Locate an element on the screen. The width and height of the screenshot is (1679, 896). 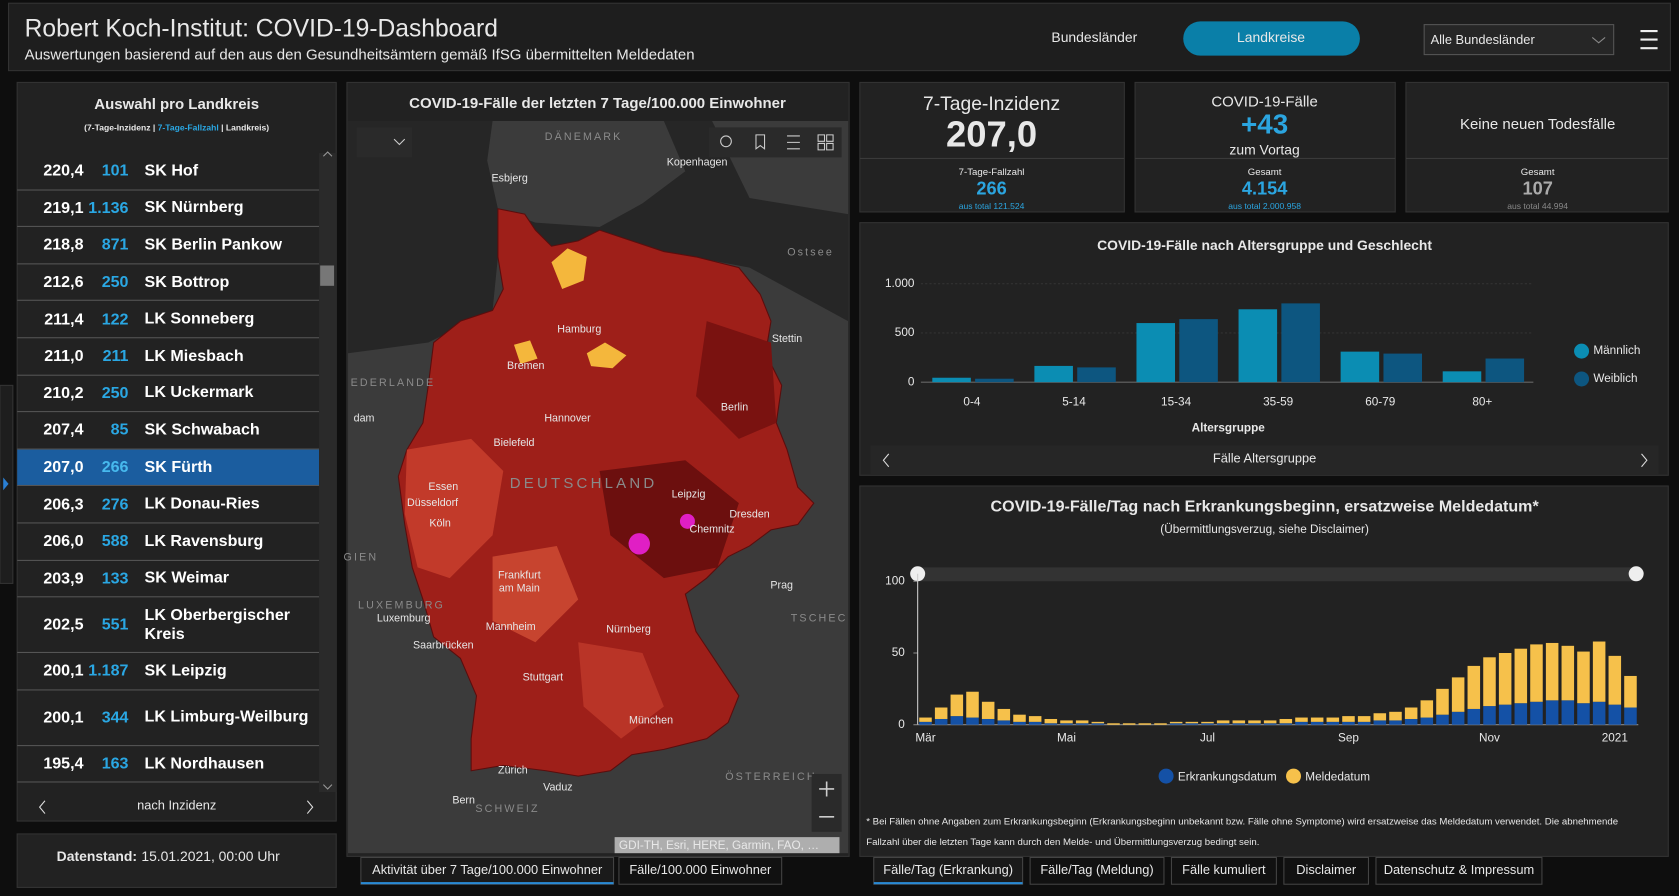
list-row: 218,8 871 SK Berlin Pankow is located at coordinates (168, 246).